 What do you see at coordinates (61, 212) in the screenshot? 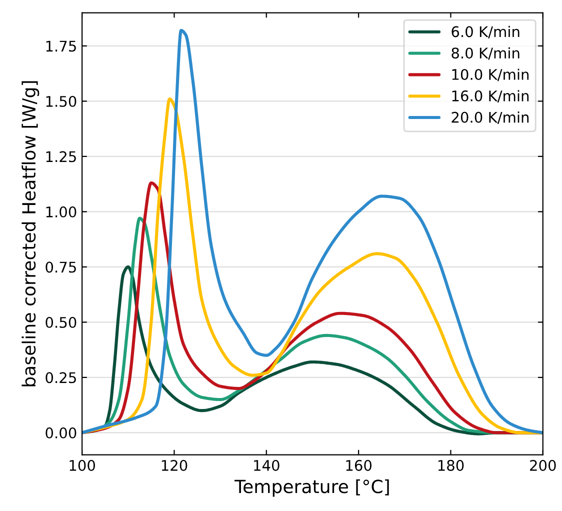
I see `y-tick-label: 1.00` at bounding box center [61, 212].